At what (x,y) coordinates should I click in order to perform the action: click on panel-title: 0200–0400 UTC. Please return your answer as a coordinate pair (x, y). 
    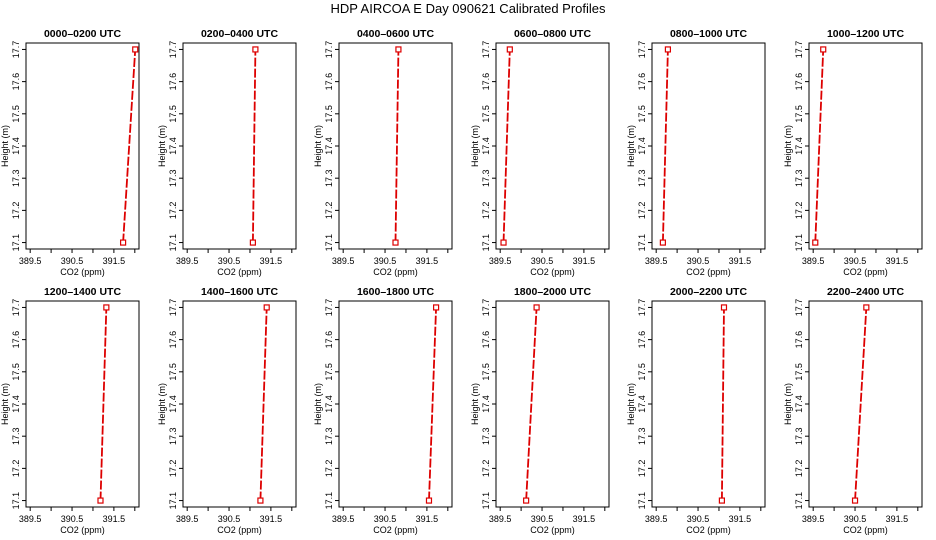
    Looking at the image, I should click on (239, 34).